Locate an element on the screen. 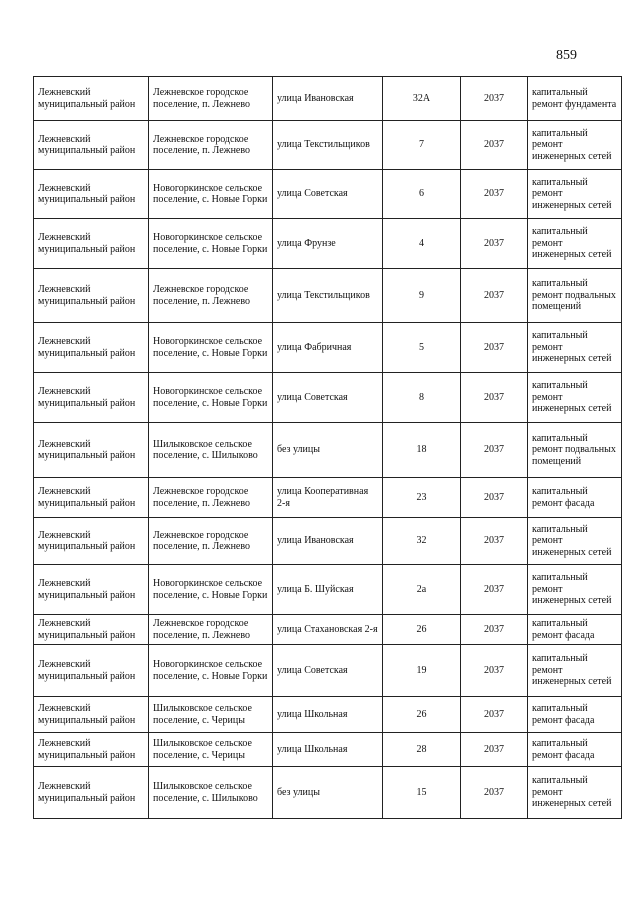 Image resolution: width=640 pixels, height=905 pixels. cell-house: 32А is located at coordinates (421, 98).